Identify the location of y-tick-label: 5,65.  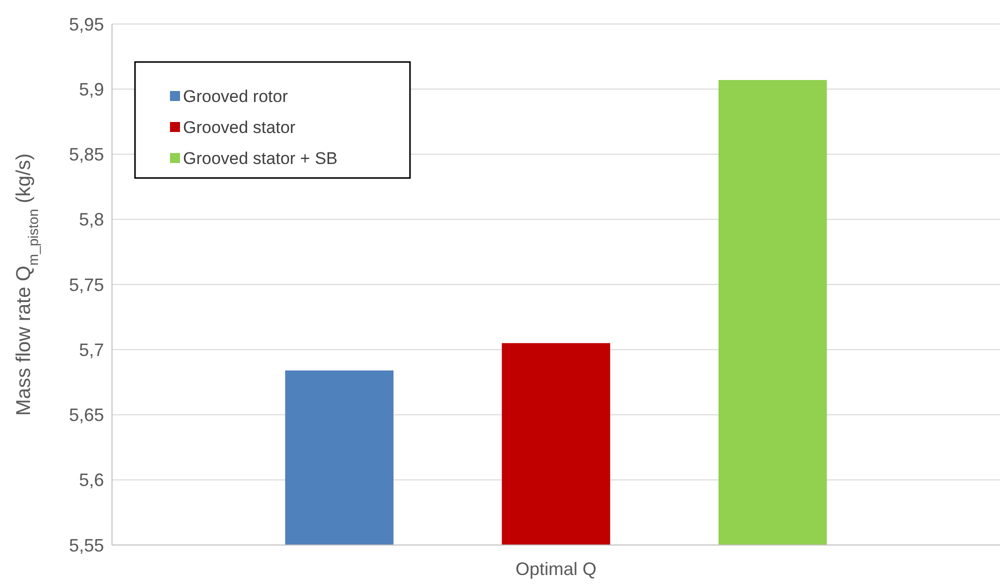
(86, 415).